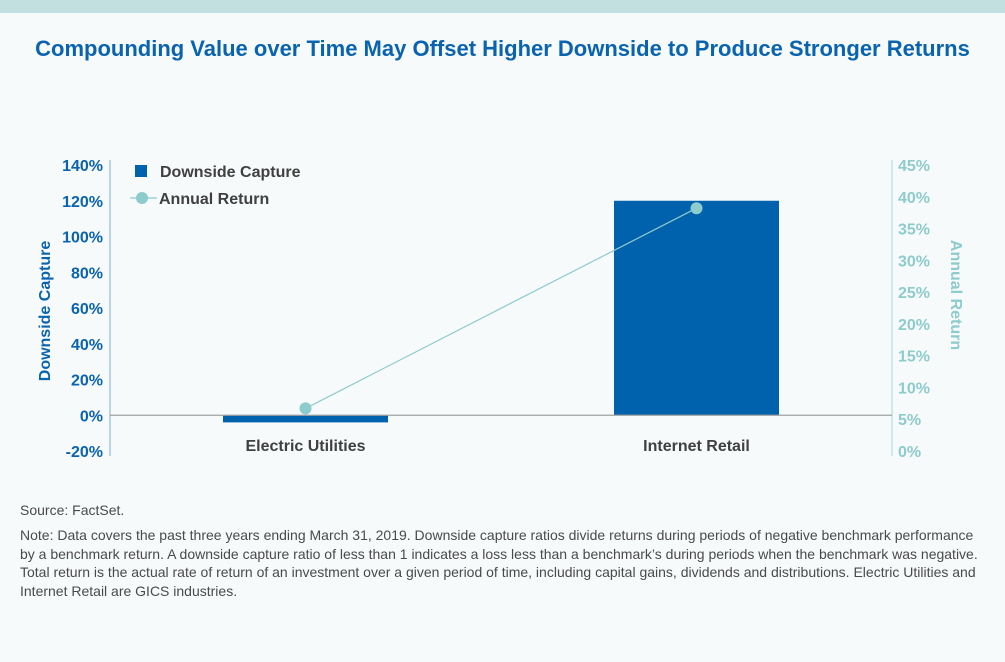 The image size is (1005, 662). Describe the element at coordinates (909, 452) in the screenshot. I see `right-tick-label: 0%` at that location.